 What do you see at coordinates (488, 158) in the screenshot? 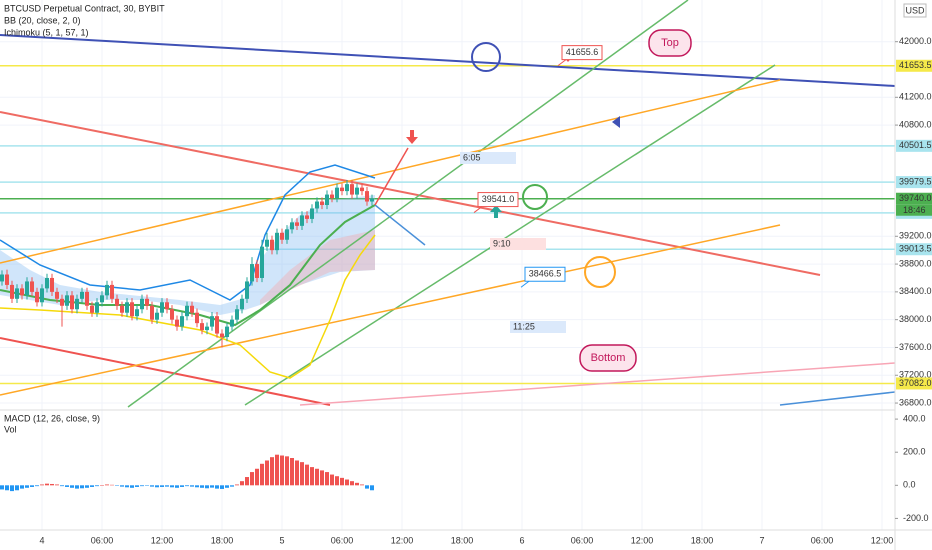
I see `note-box` at bounding box center [488, 158].